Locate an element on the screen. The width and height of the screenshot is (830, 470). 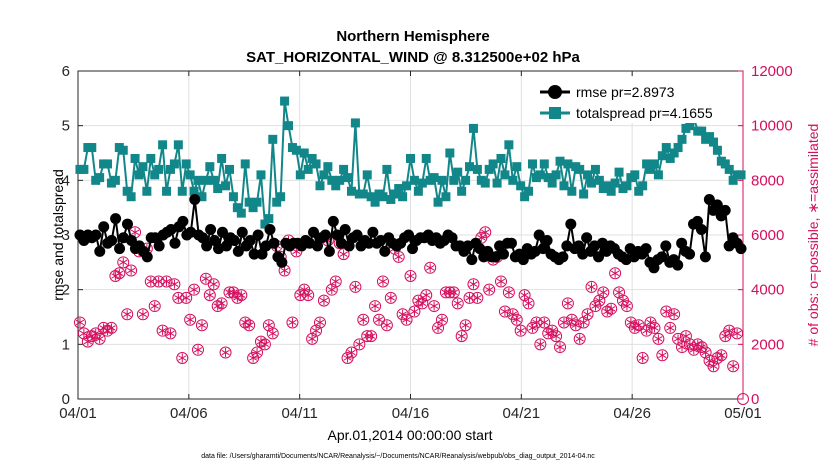
x-tick-label: 05/01 is located at coordinates (743, 413).